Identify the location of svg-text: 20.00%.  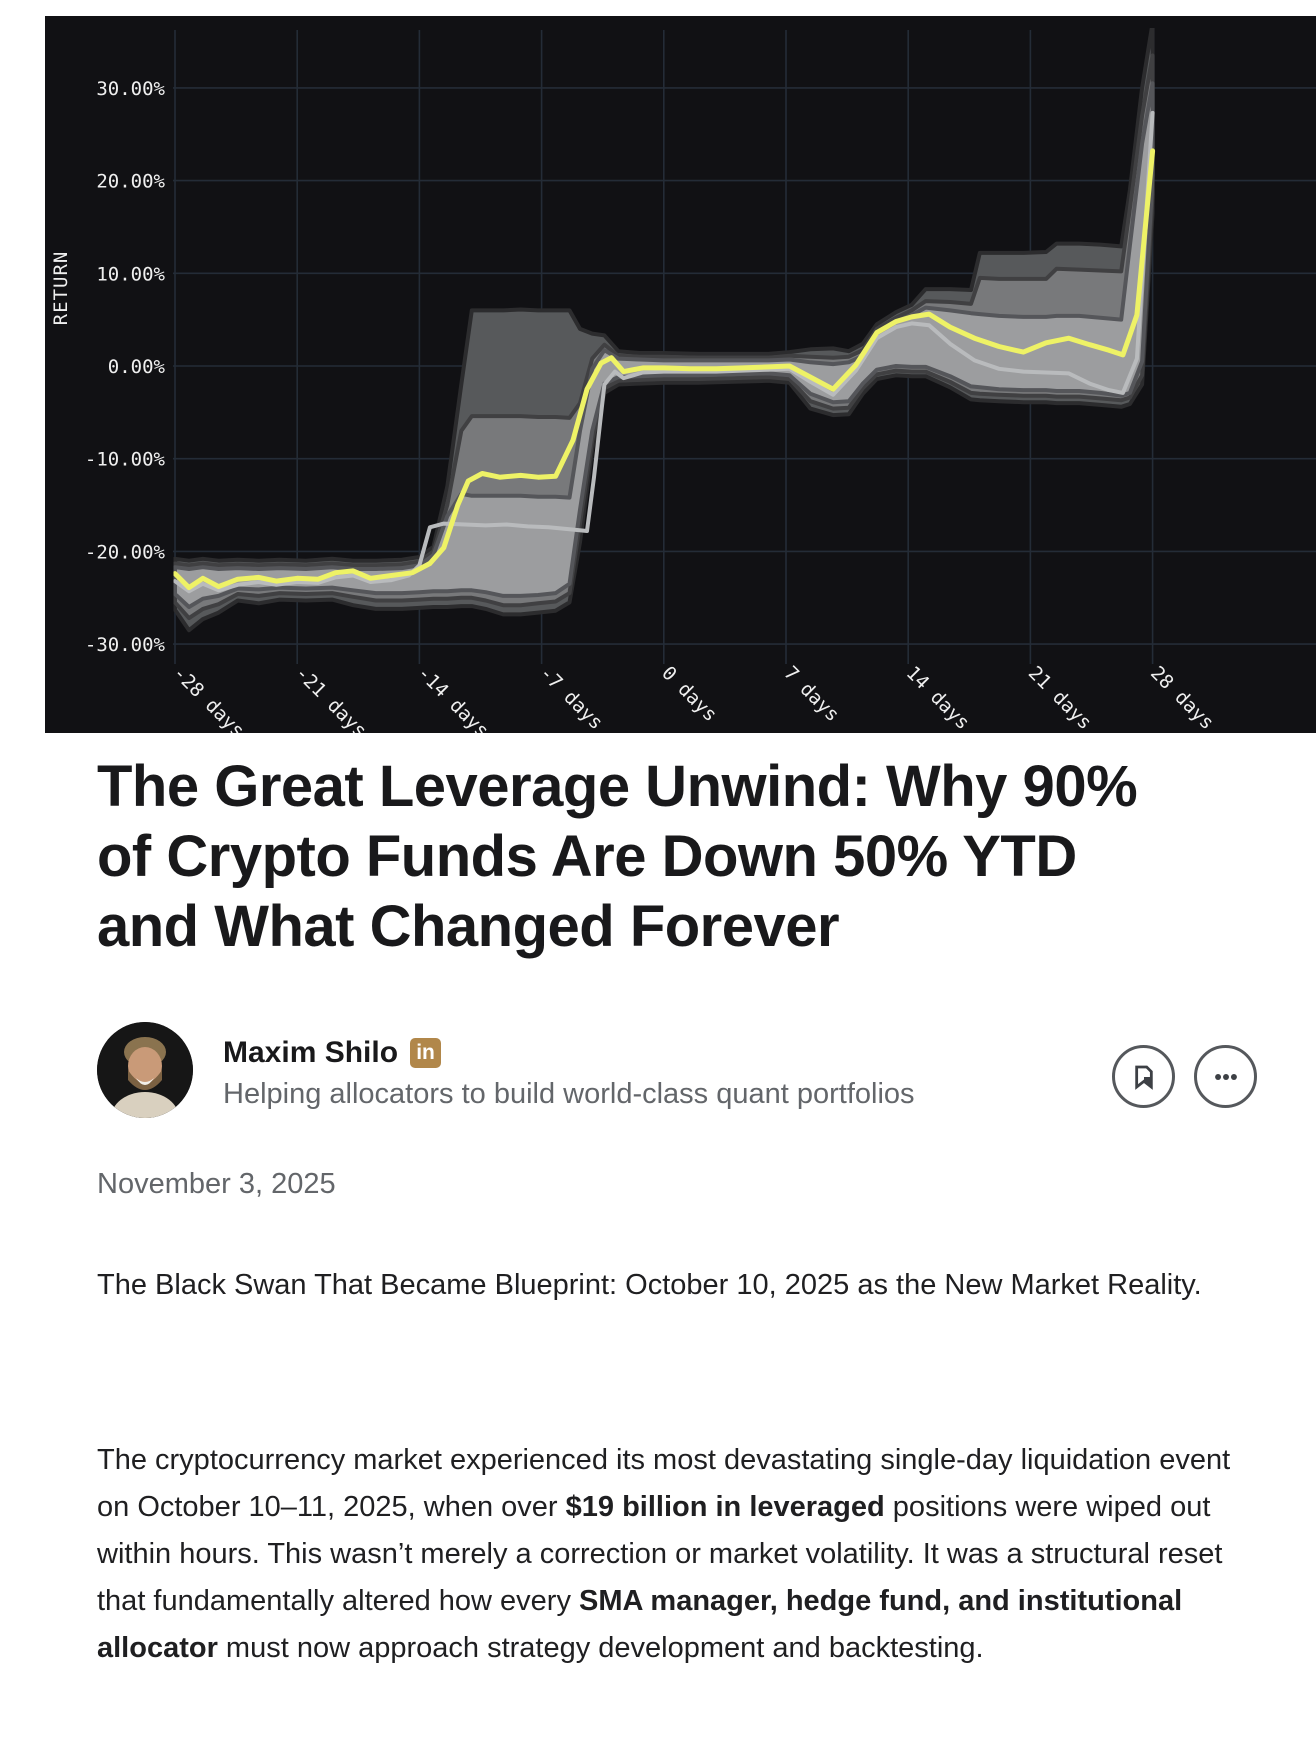
(130, 182).